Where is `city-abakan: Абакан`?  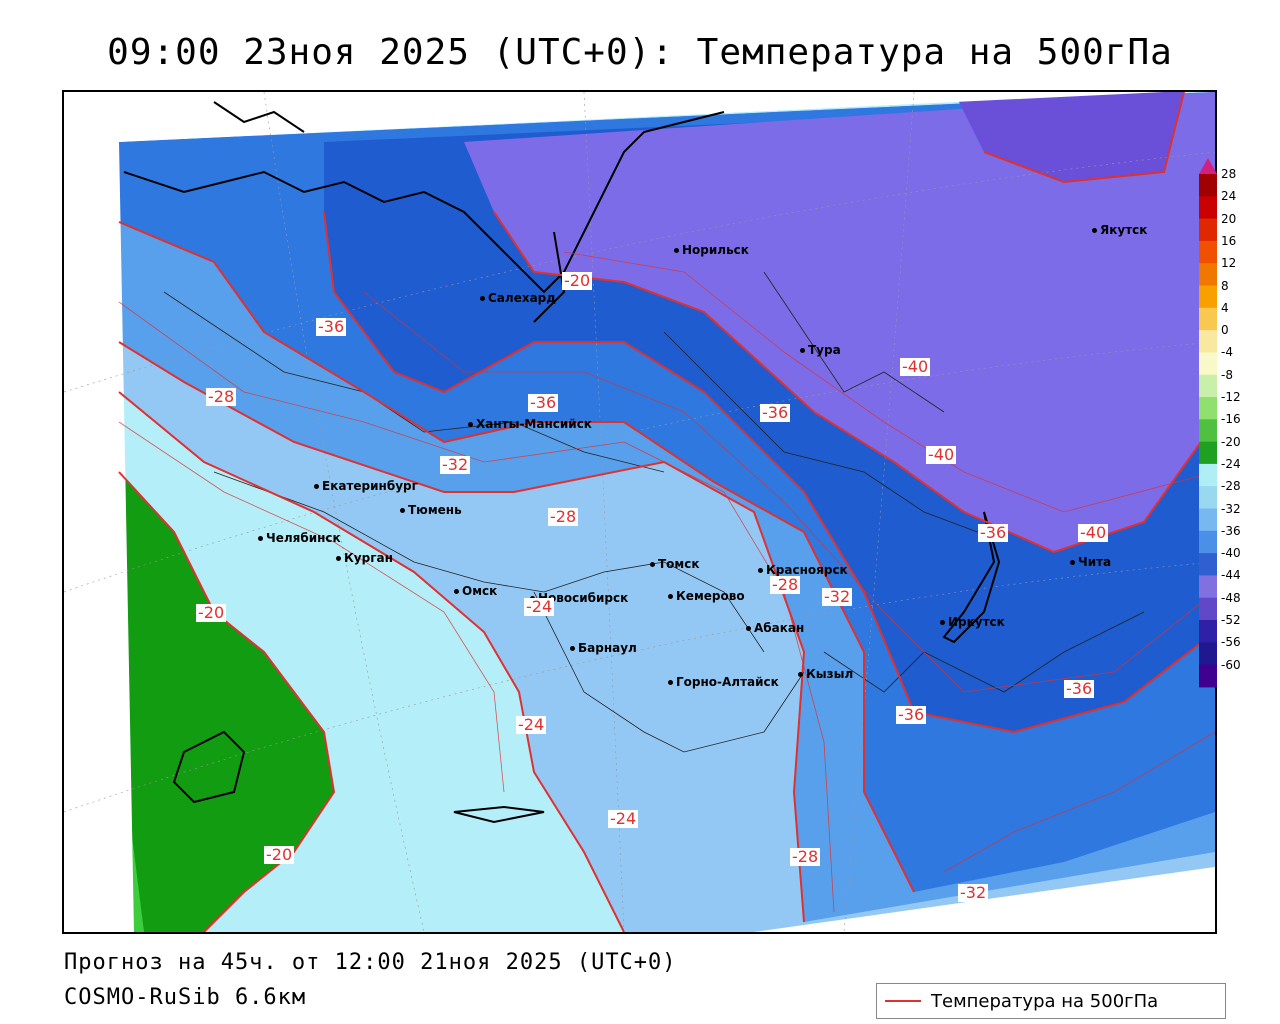
city-abakan: Абакан is located at coordinates (775, 628).